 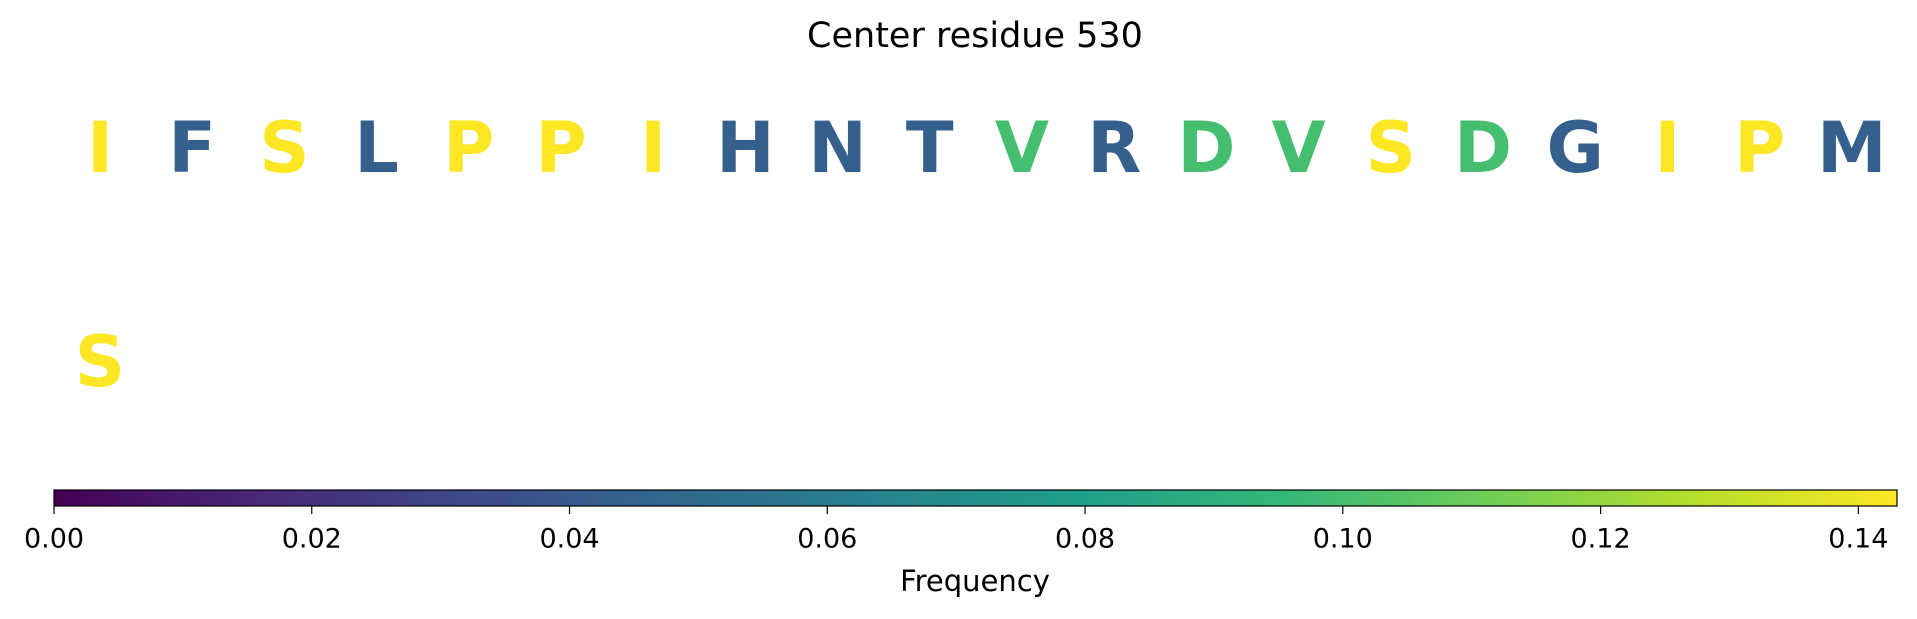 I want to click on residue-letter: R, so click(x=1114, y=148).